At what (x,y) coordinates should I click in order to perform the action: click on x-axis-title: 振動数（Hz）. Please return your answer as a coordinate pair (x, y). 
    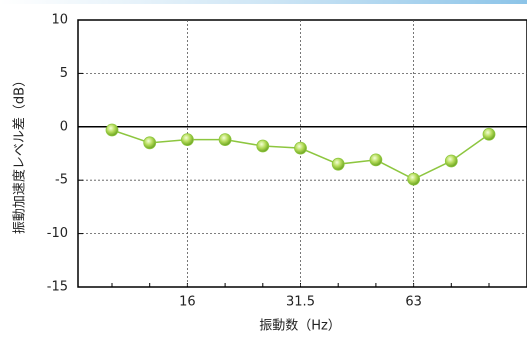
    Looking at the image, I should click on (300, 326).